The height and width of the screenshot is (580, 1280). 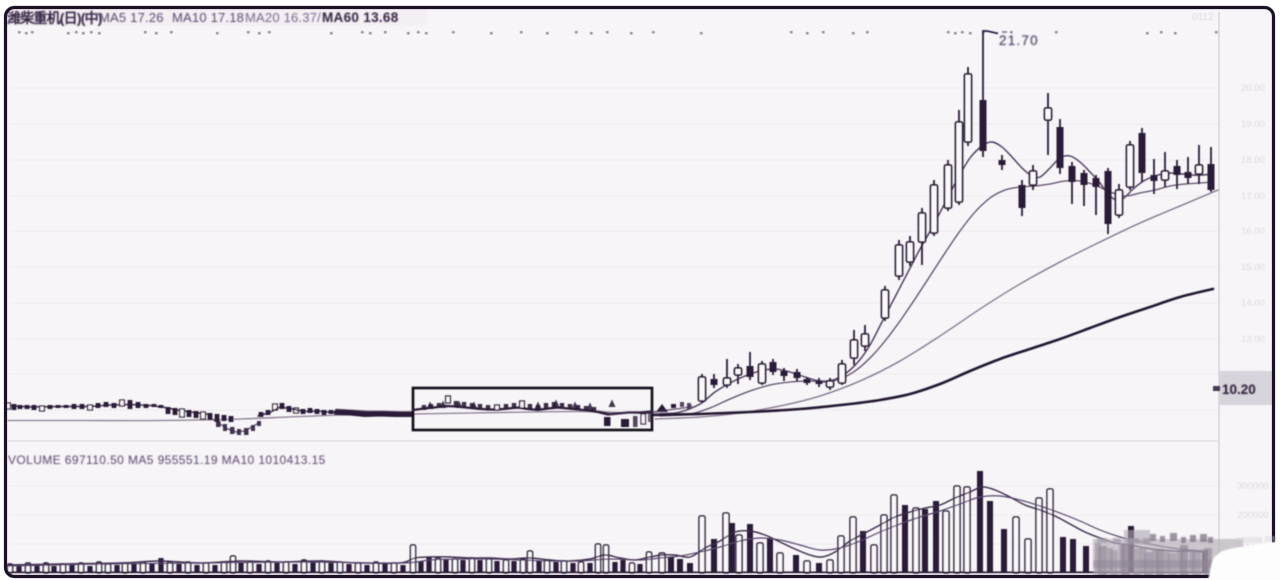 What do you see at coordinates (208, 17) in the screenshot?
I see `svg-text: MA10 17.18` at bounding box center [208, 17].